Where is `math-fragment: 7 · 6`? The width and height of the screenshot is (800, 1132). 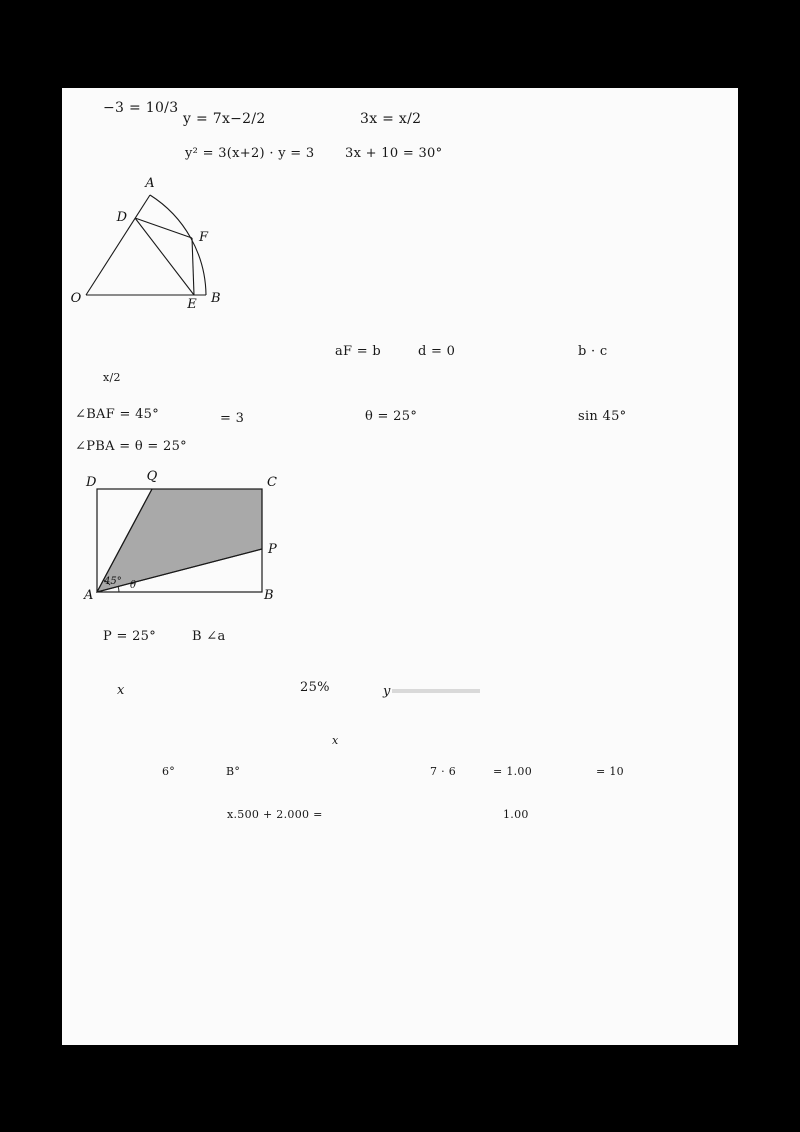 math-fragment: 7 · 6 is located at coordinates (443, 771).